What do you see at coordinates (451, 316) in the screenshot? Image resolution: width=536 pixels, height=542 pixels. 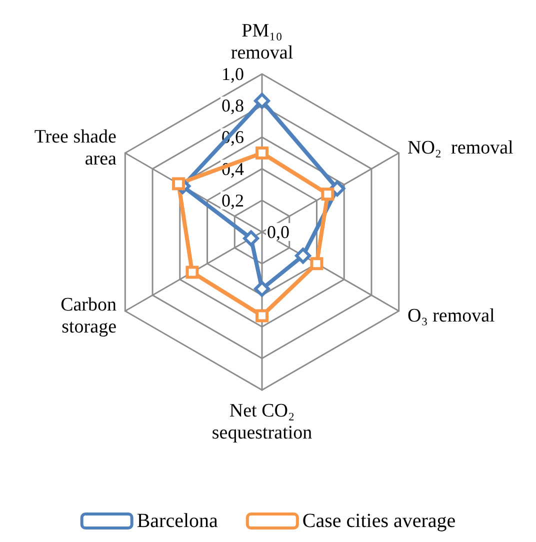 I see `spoke-label: O₃ removal` at bounding box center [451, 316].